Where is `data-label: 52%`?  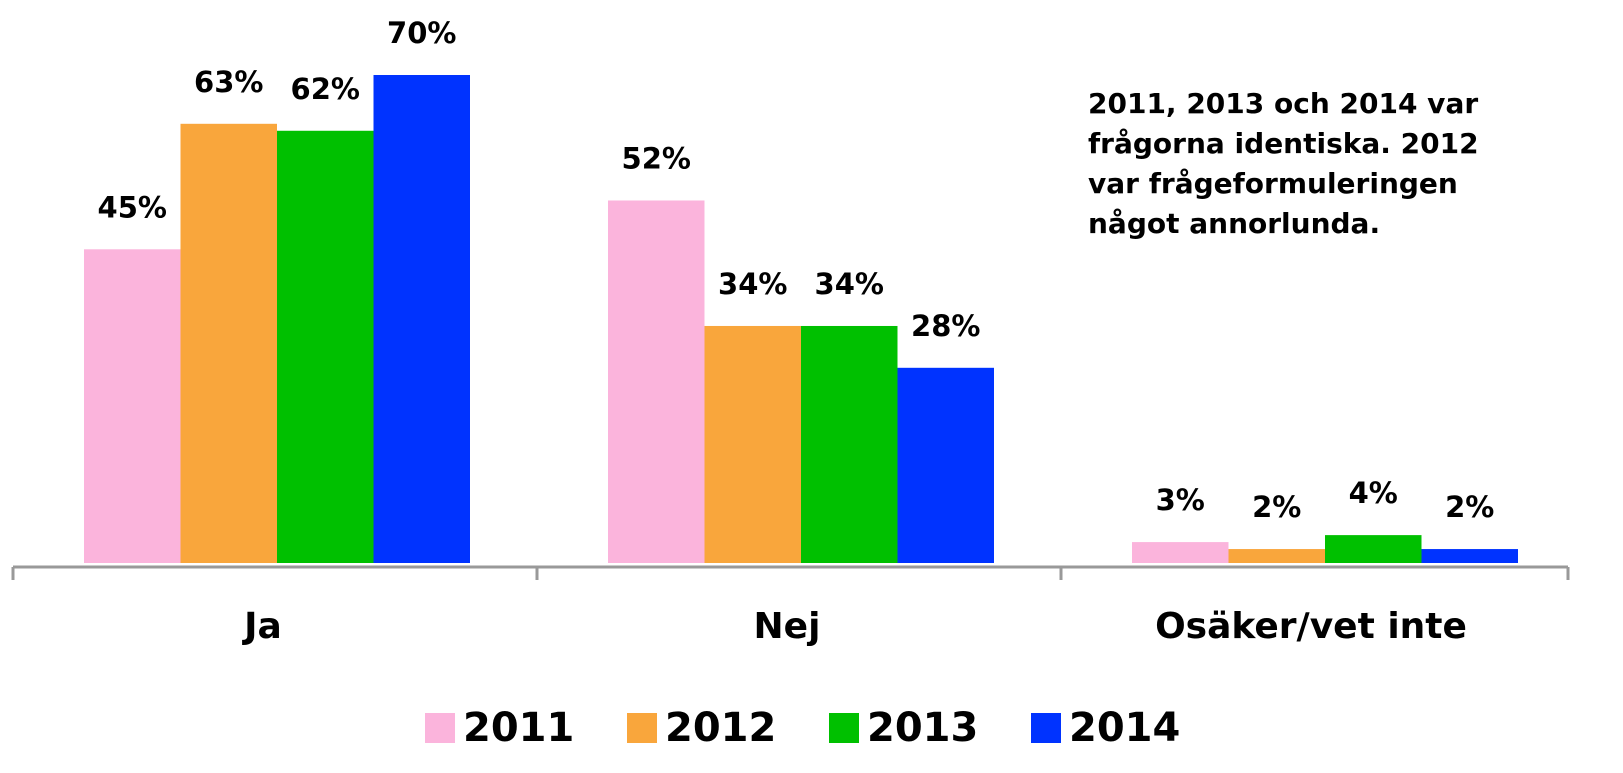 data-label: 52% is located at coordinates (656, 158).